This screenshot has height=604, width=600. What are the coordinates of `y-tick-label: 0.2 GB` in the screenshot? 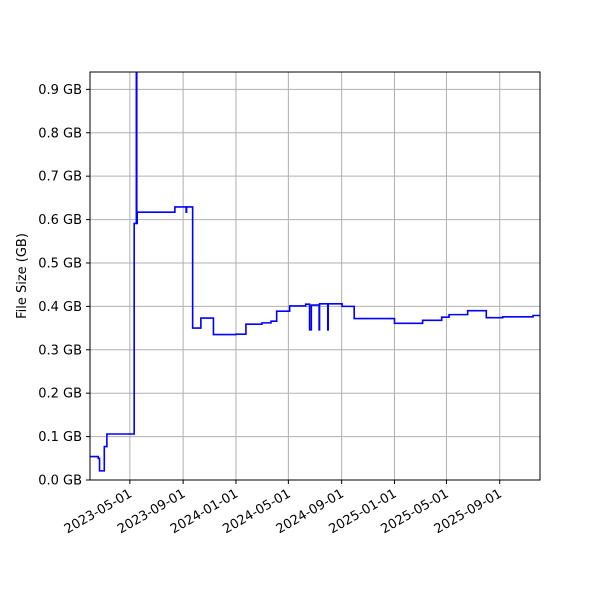 It's located at (60, 394).